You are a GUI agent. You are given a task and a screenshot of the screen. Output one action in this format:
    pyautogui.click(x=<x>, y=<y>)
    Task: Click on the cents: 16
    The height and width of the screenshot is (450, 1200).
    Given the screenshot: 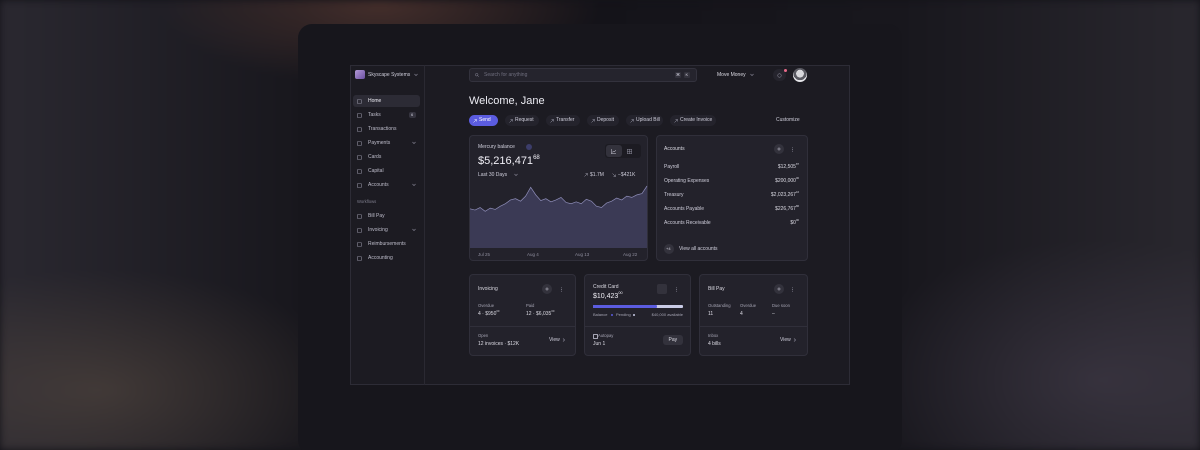 What is the action you would take?
    pyautogui.click(x=797, y=192)
    